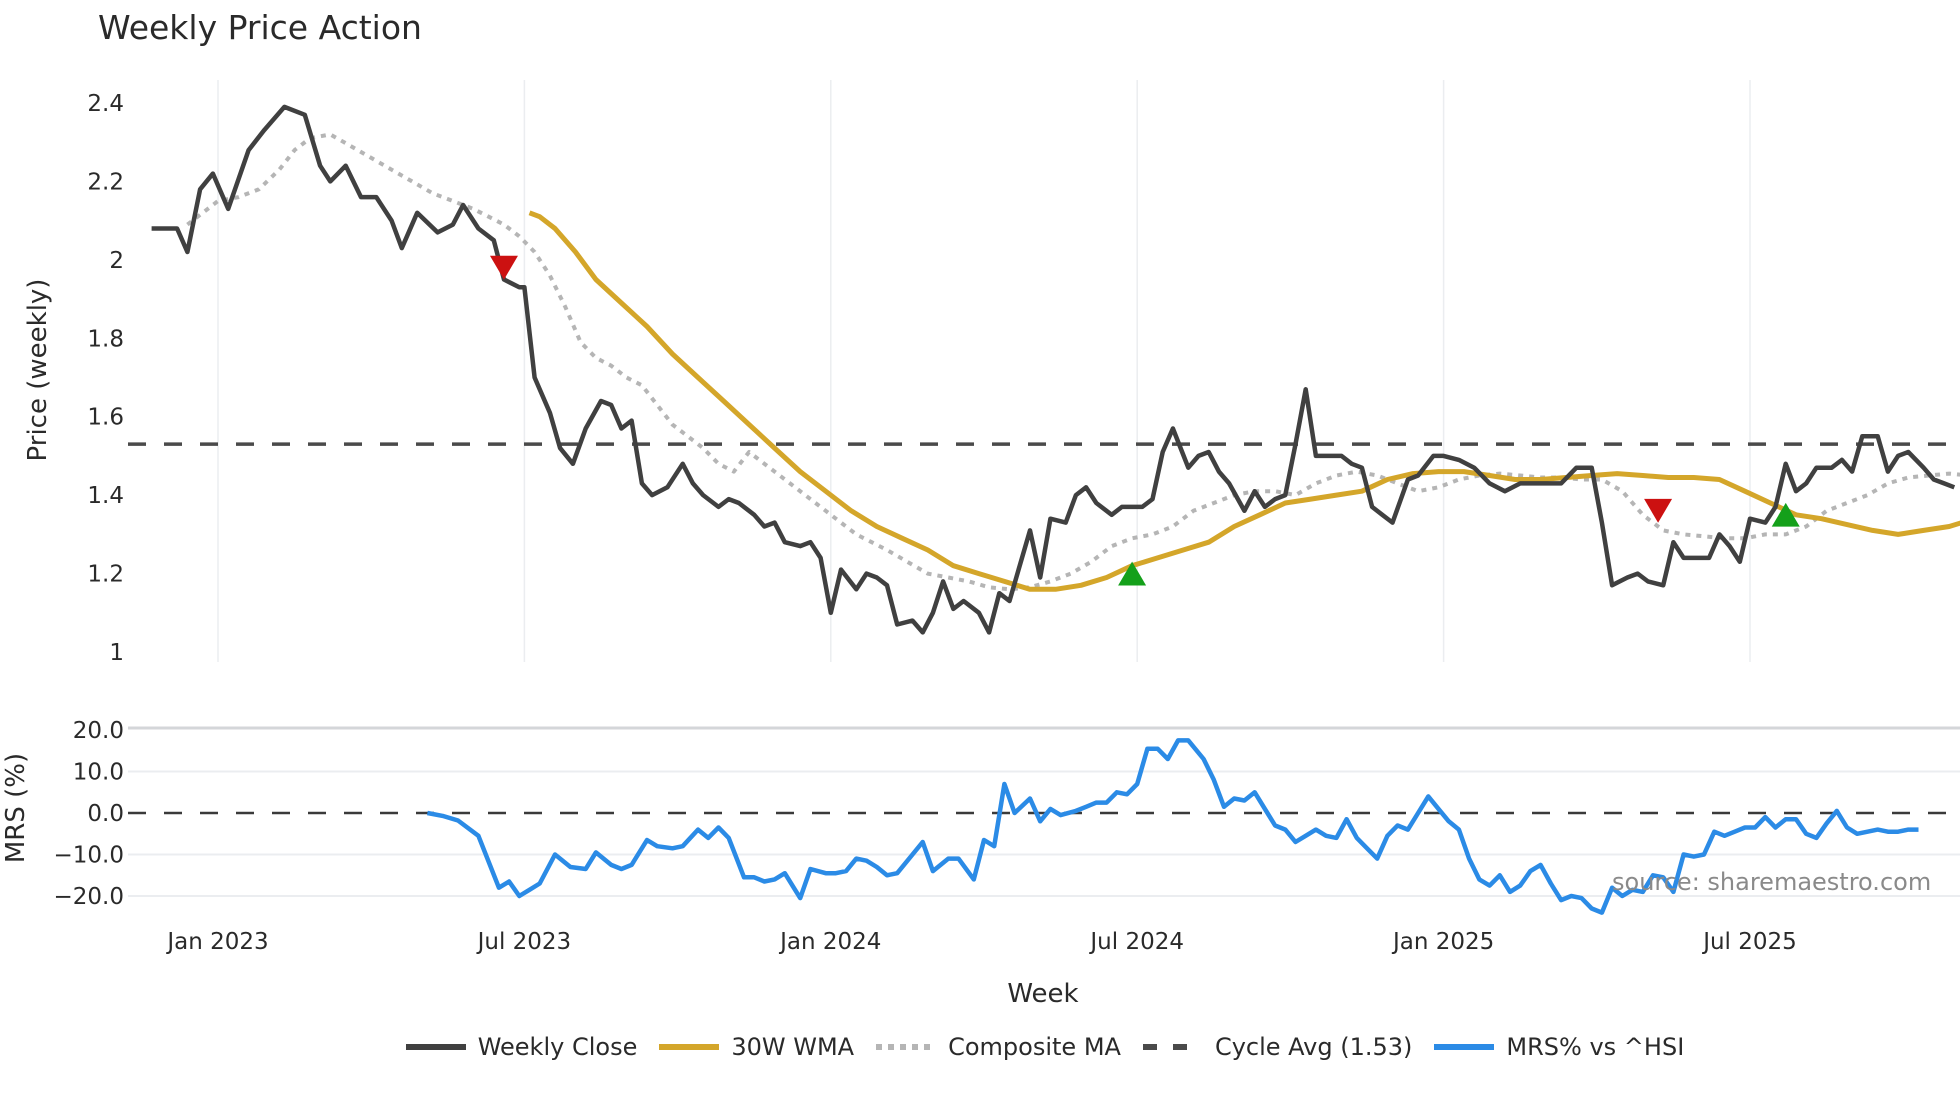 This screenshot has height=1106, width=1960. What do you see at coordinates (89, 897) in the screenshot?
I see `mrs-y-tick: −20.0` at bounding box center [89, 897].